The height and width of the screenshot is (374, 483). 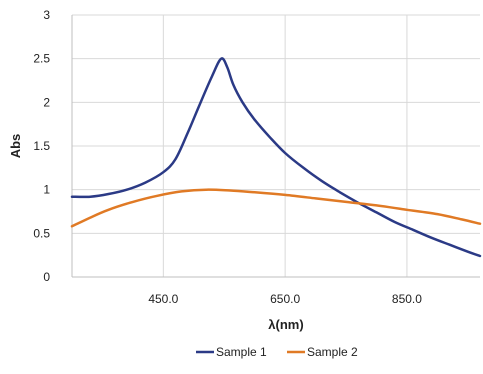 I want to click on y-tick-label: 1, so click(x=46, y=190).